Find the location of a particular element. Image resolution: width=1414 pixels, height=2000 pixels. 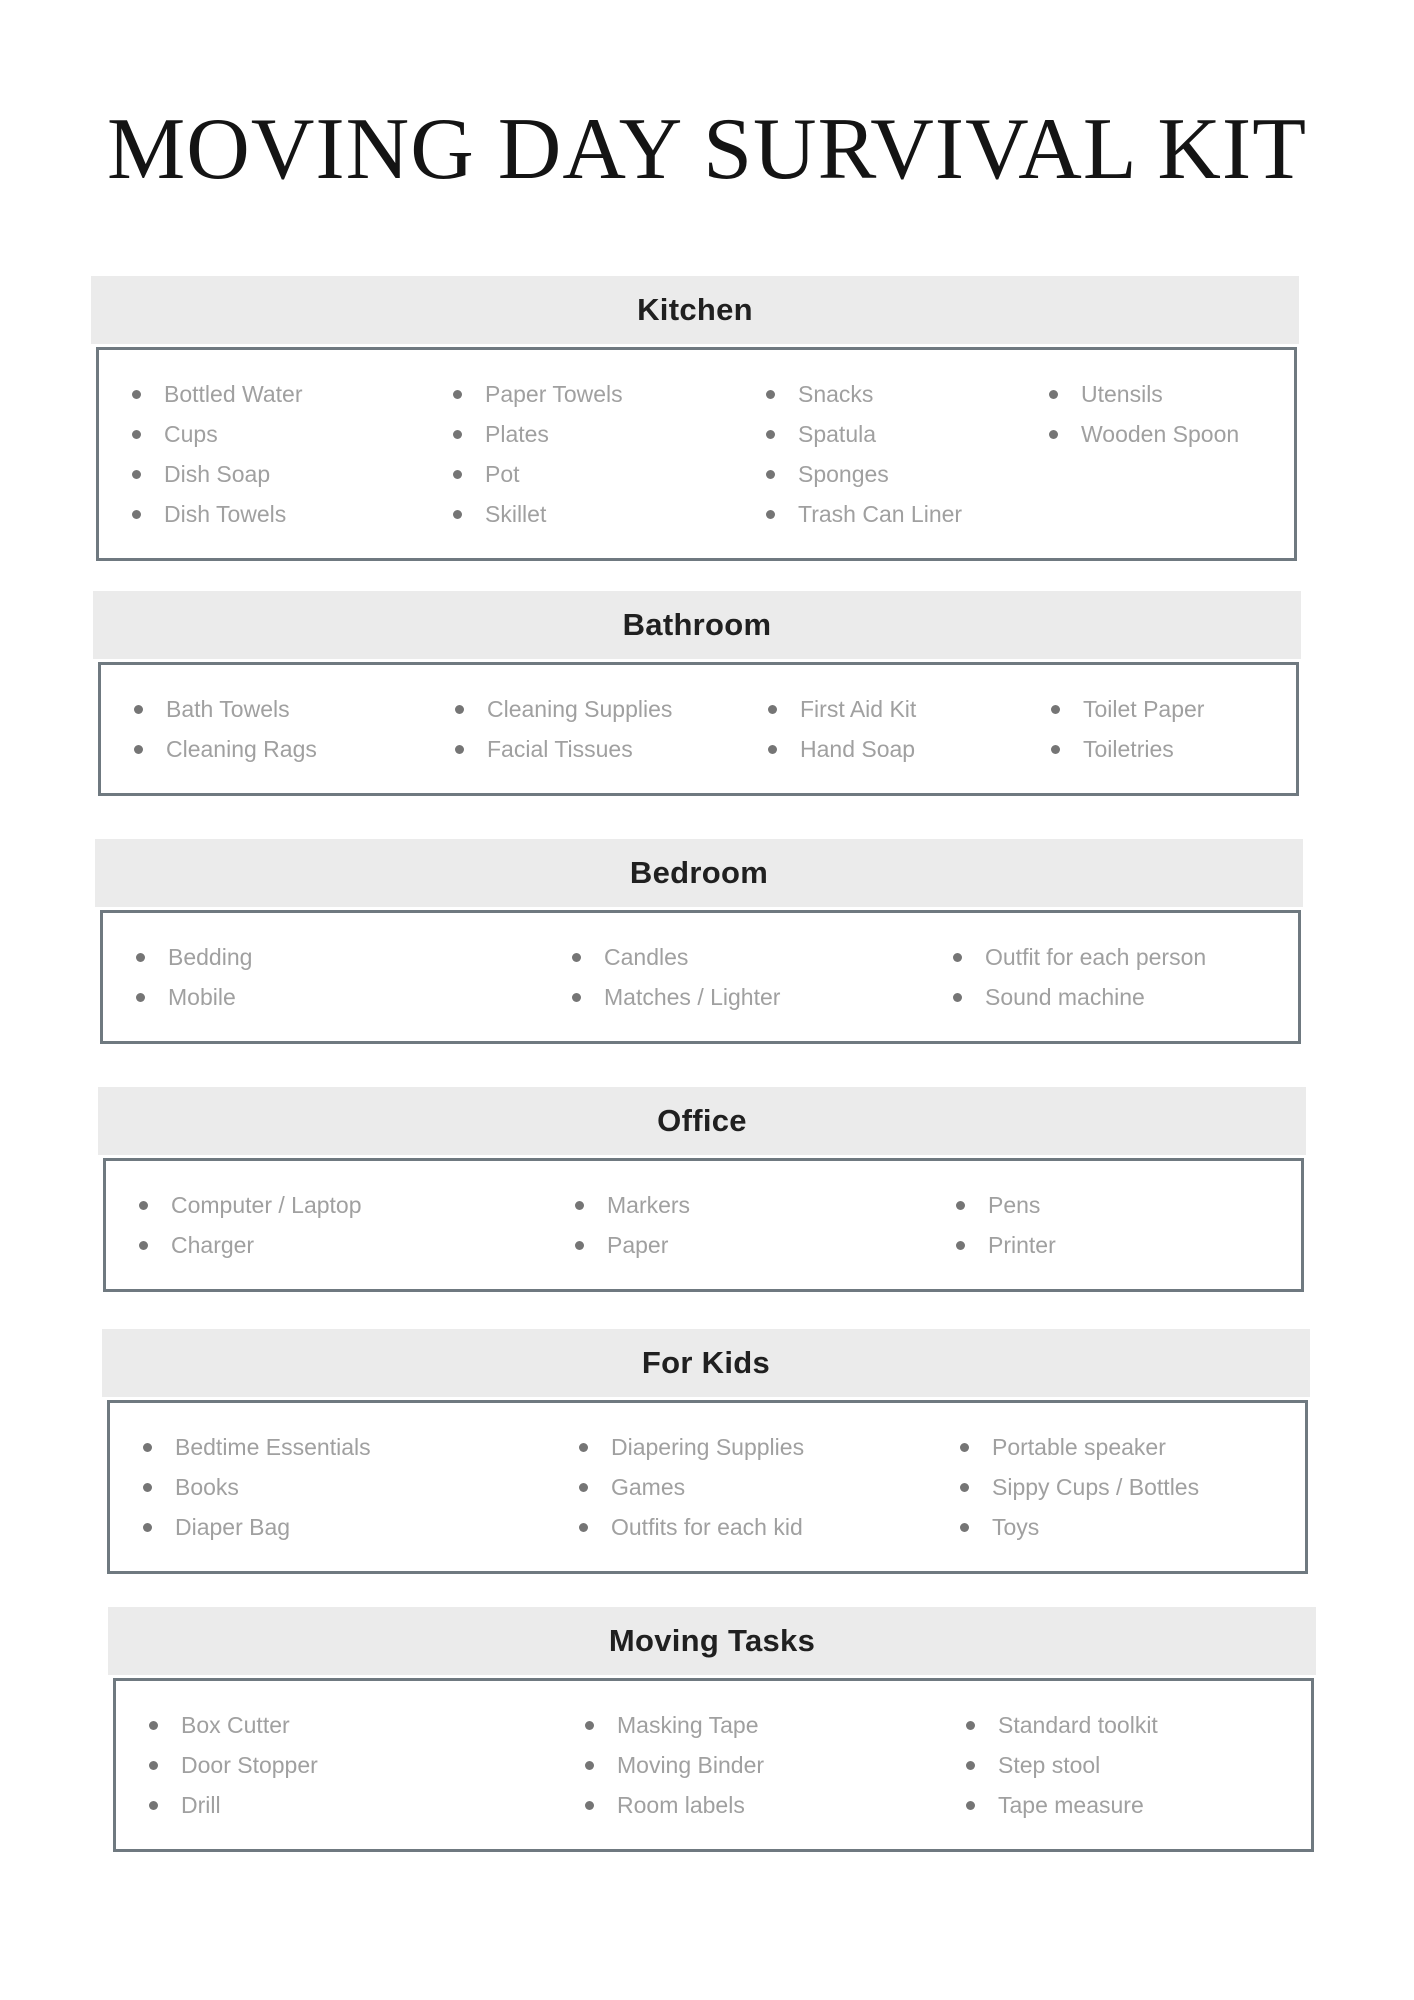

list-item: Toilet Paper is located at coordinates (1157, 709).